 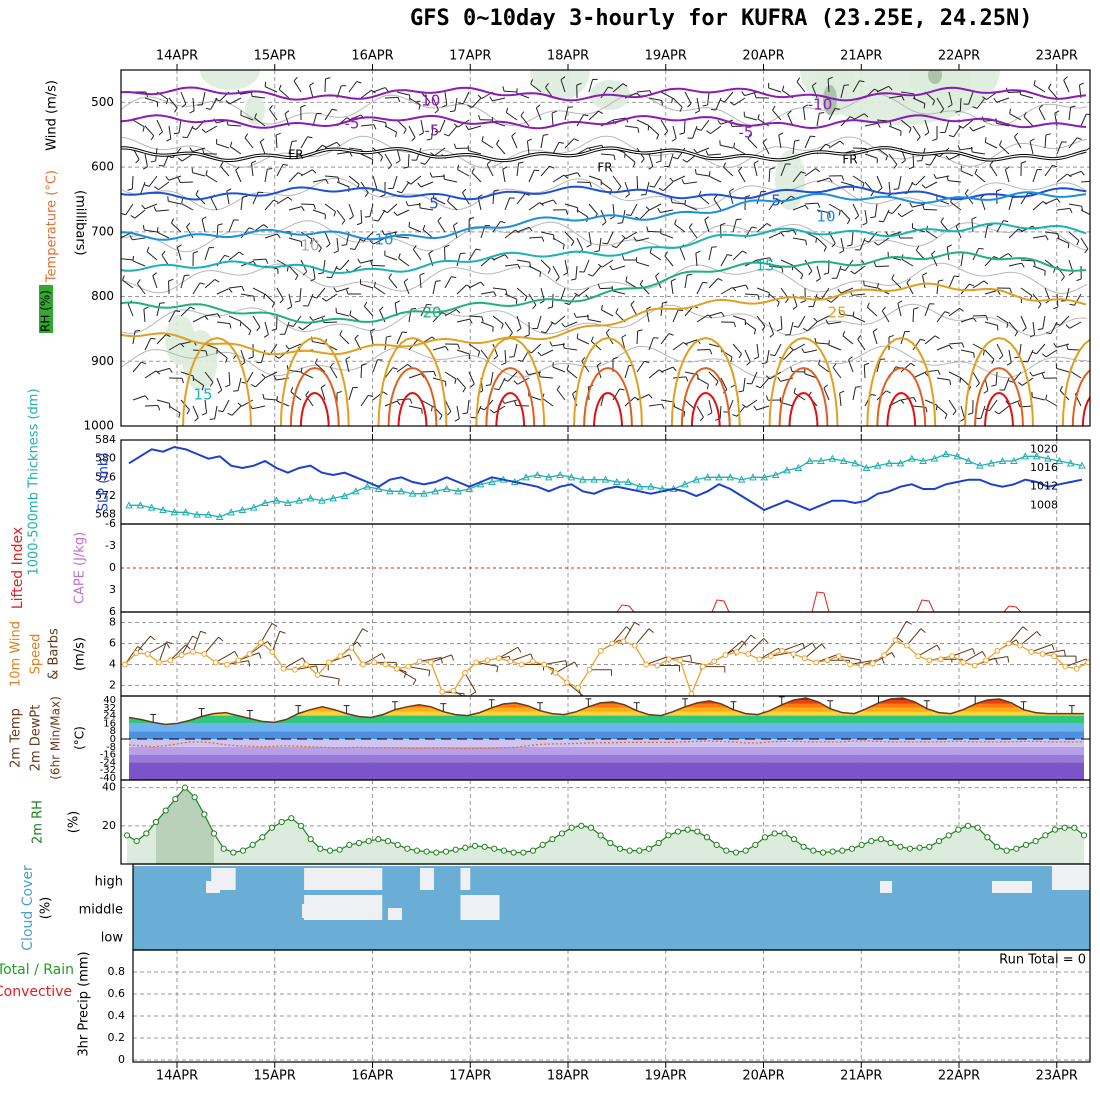 What do you see at coordinates (314, 381) in the screenshot?
I see `isotherm-warm-loop` at bounding box center [314, 381].